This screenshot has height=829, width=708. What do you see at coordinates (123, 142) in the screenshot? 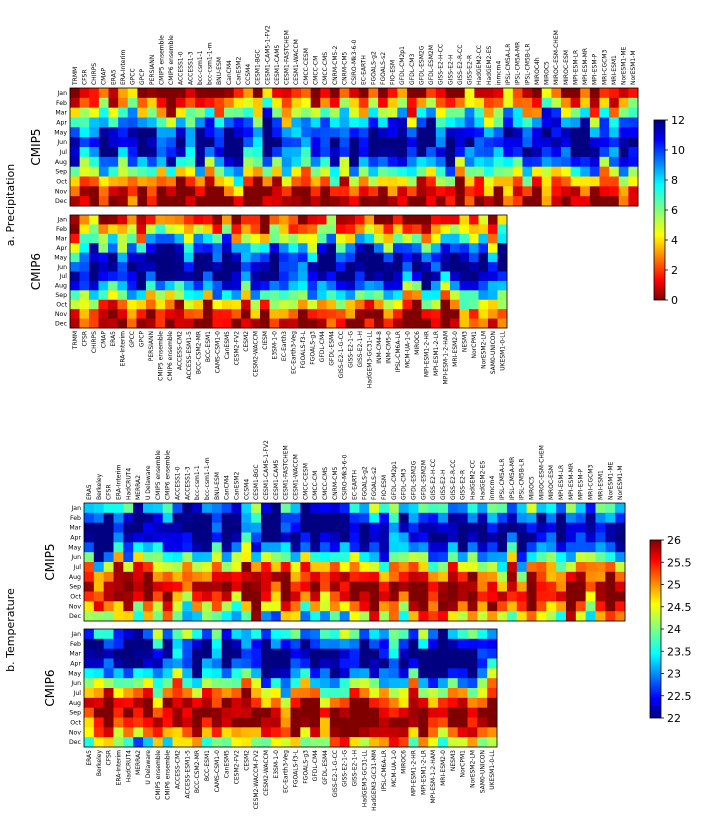
I see `a-precipitation-cmip5-cell-era-interim-jun` at bounding box center [123, 142].